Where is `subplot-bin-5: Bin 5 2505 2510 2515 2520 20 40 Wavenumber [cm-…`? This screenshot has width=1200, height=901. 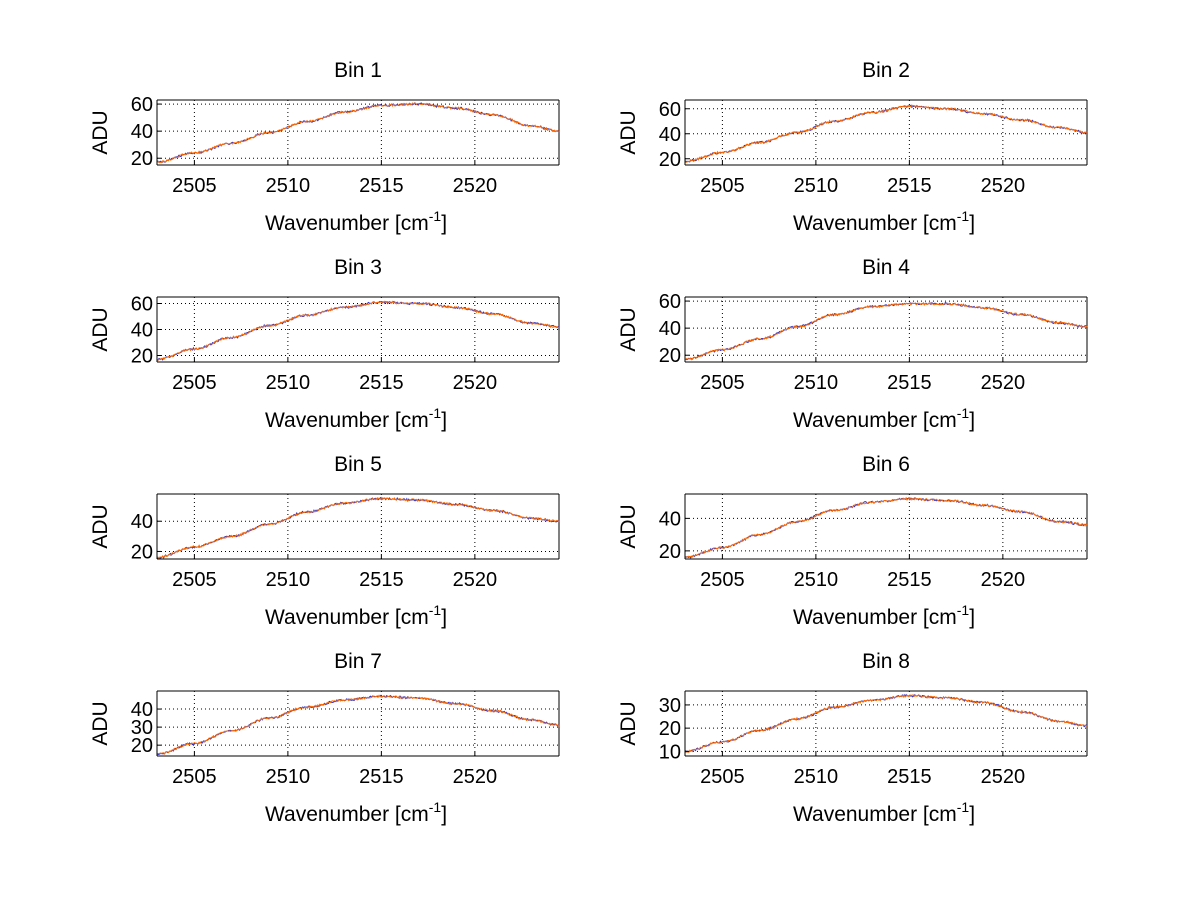 subplot-bin-5: Bin 5 2505 2510 2515 2520 20 40 Wavenumber [cm-… is located at coordinates (324, 541).